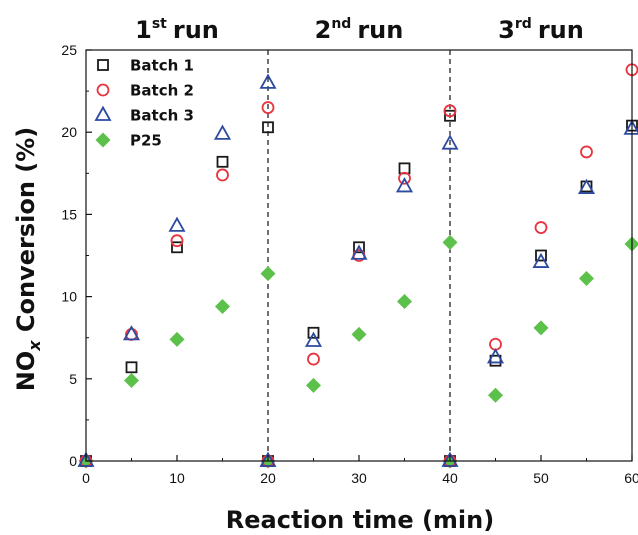 Image resolution: width=638 pixels, height=535 pixels. Describe the element at coordinates (73, 461) in the screenshot. I see `y-tick-label: 0` at that location.